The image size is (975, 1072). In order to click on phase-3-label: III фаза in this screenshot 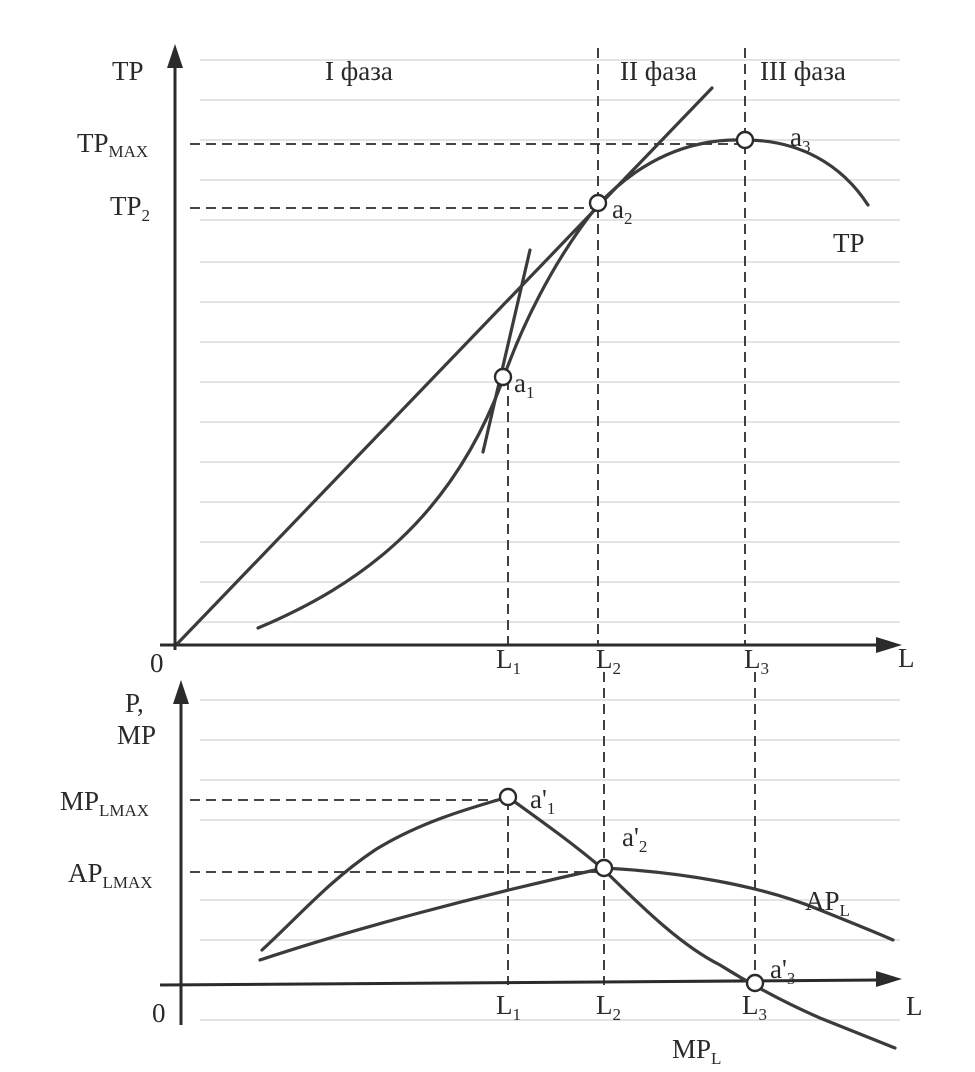, I will do `click(803, 71)`.